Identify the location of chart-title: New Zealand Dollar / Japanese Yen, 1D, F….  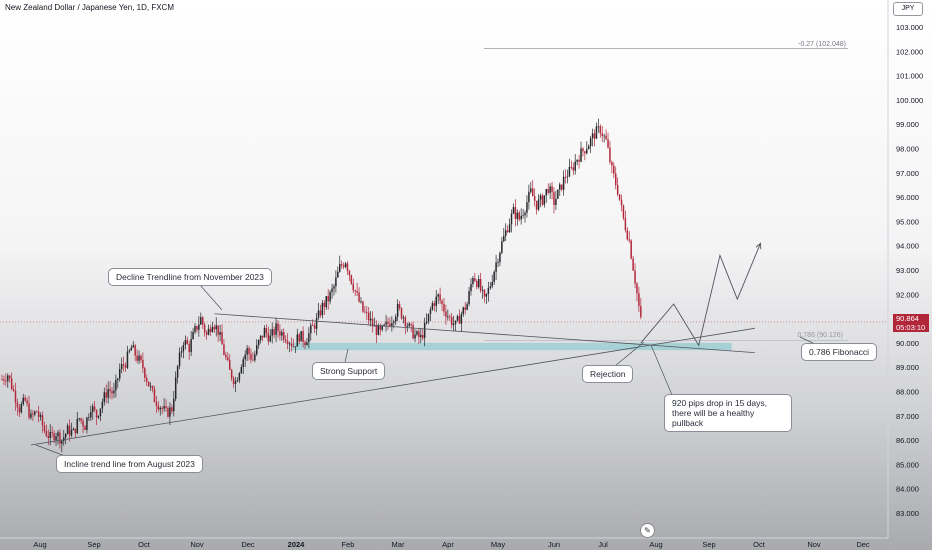
(89, 7).